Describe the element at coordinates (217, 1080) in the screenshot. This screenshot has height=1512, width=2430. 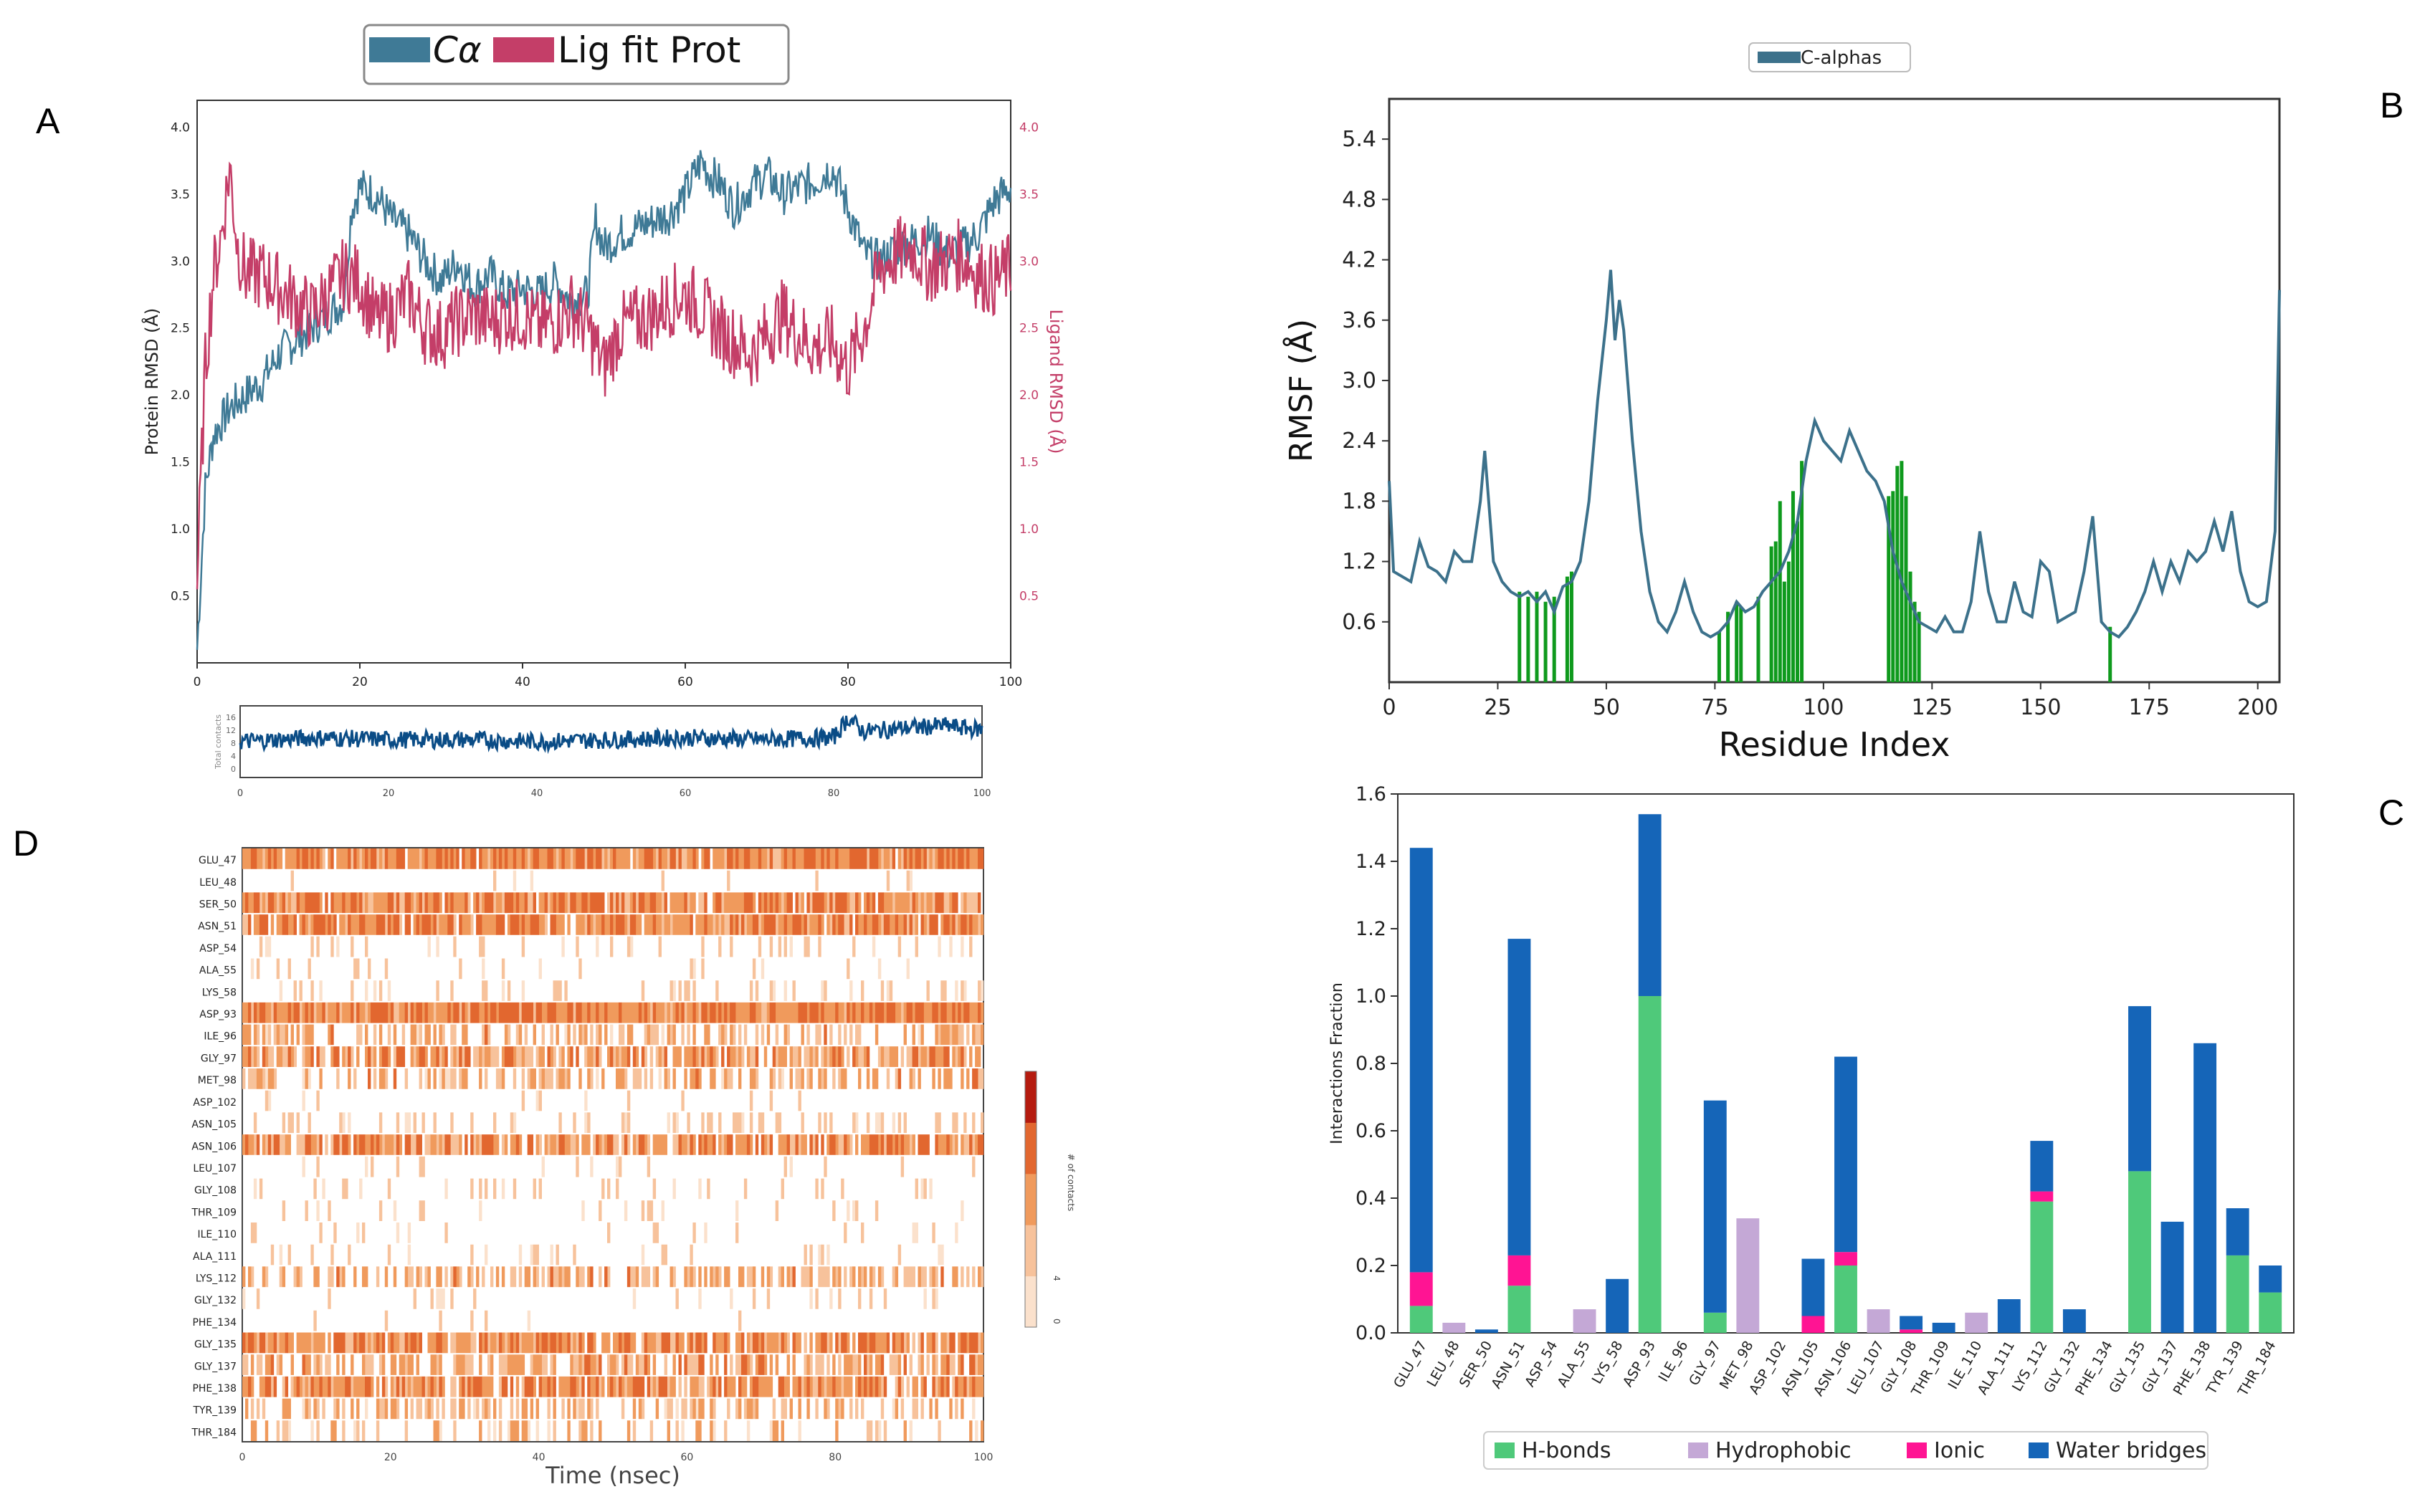
I see `row-label: MET_98` at that location.